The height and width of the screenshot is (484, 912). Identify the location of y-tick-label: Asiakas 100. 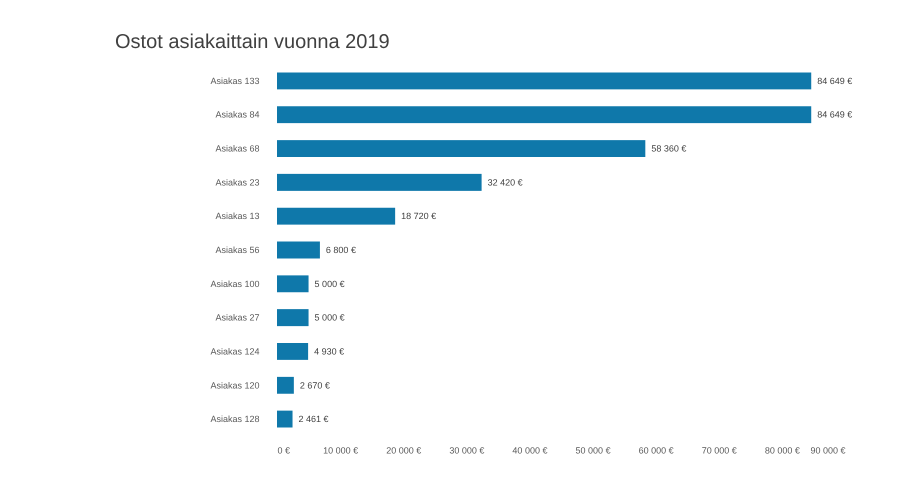
(235, 283).